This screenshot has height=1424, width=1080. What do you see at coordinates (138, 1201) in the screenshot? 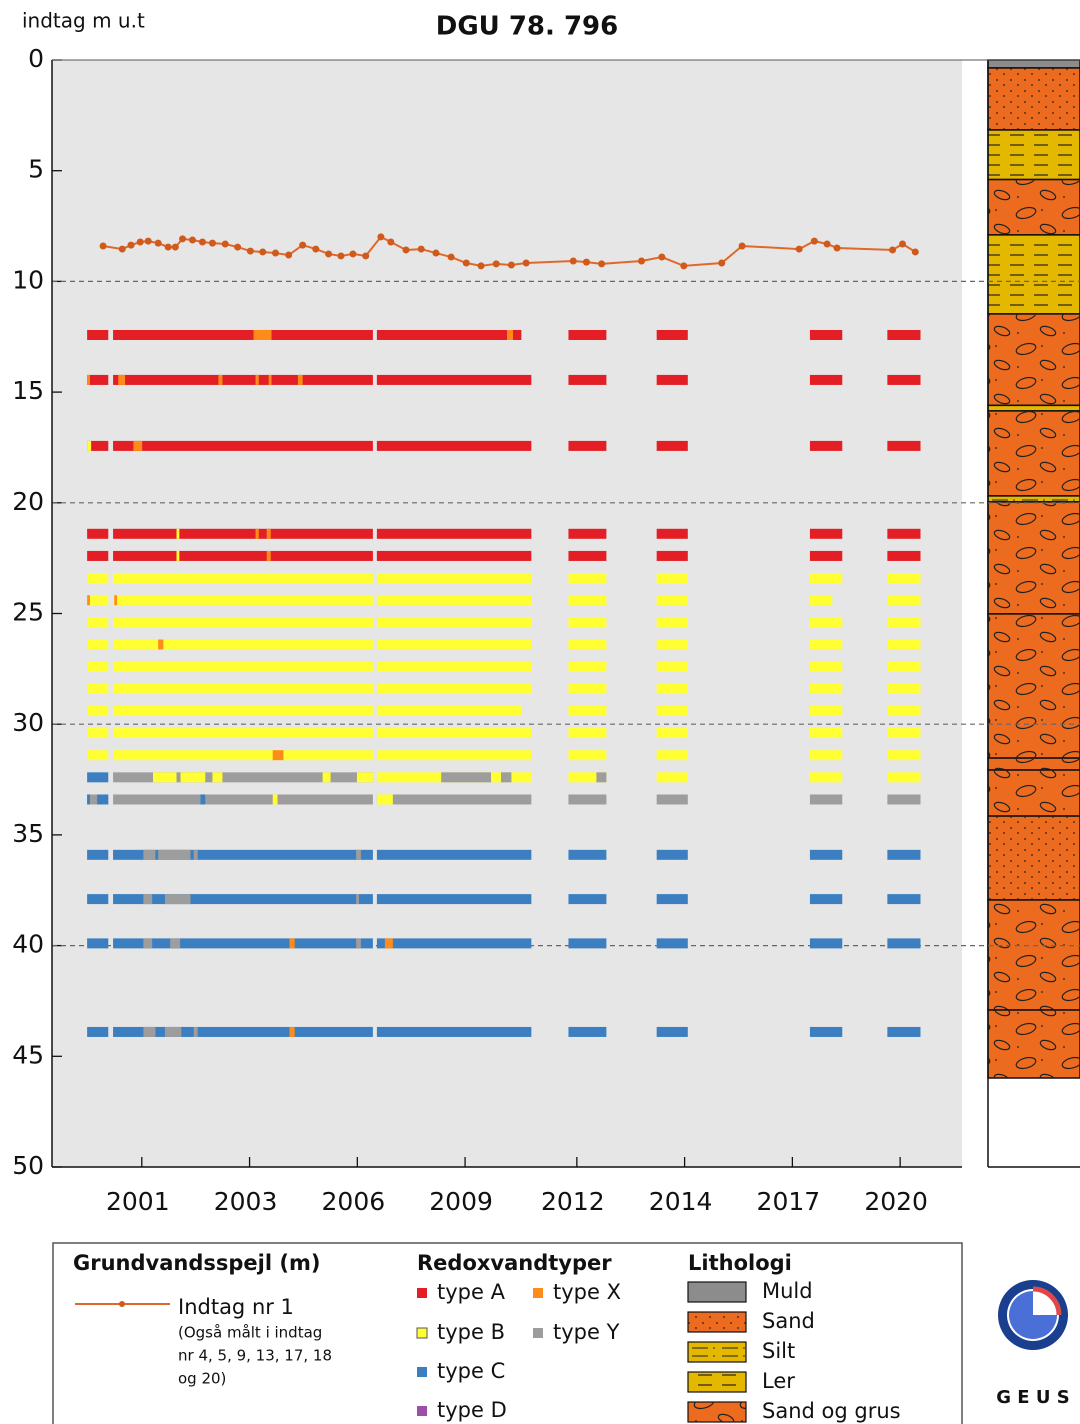
I see `x-tick-label: 2001` at bounding box center [138, 1201].